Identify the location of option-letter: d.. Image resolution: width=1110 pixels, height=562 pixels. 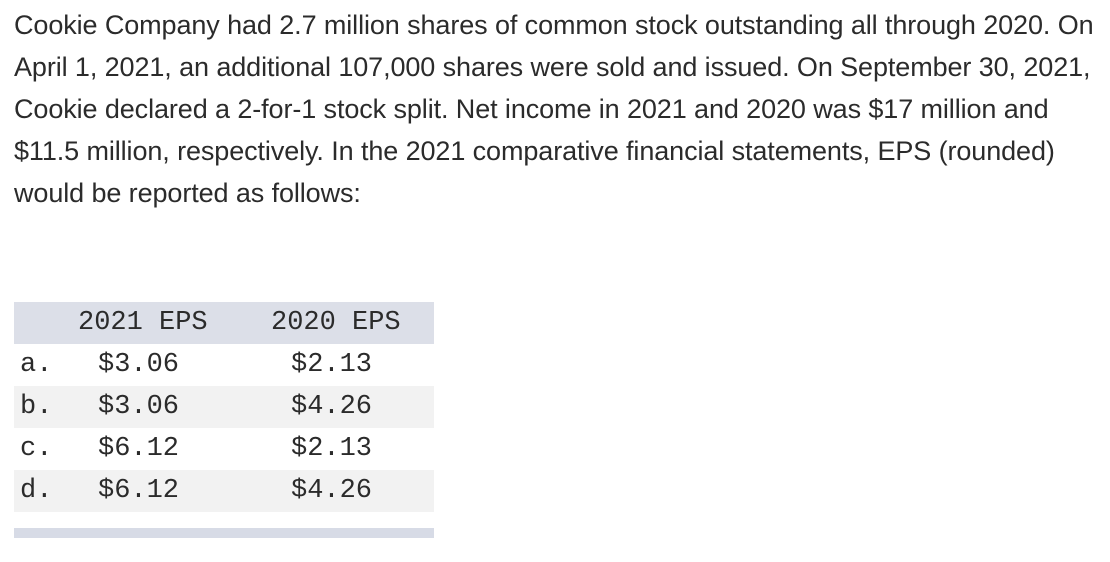
(36, 491).